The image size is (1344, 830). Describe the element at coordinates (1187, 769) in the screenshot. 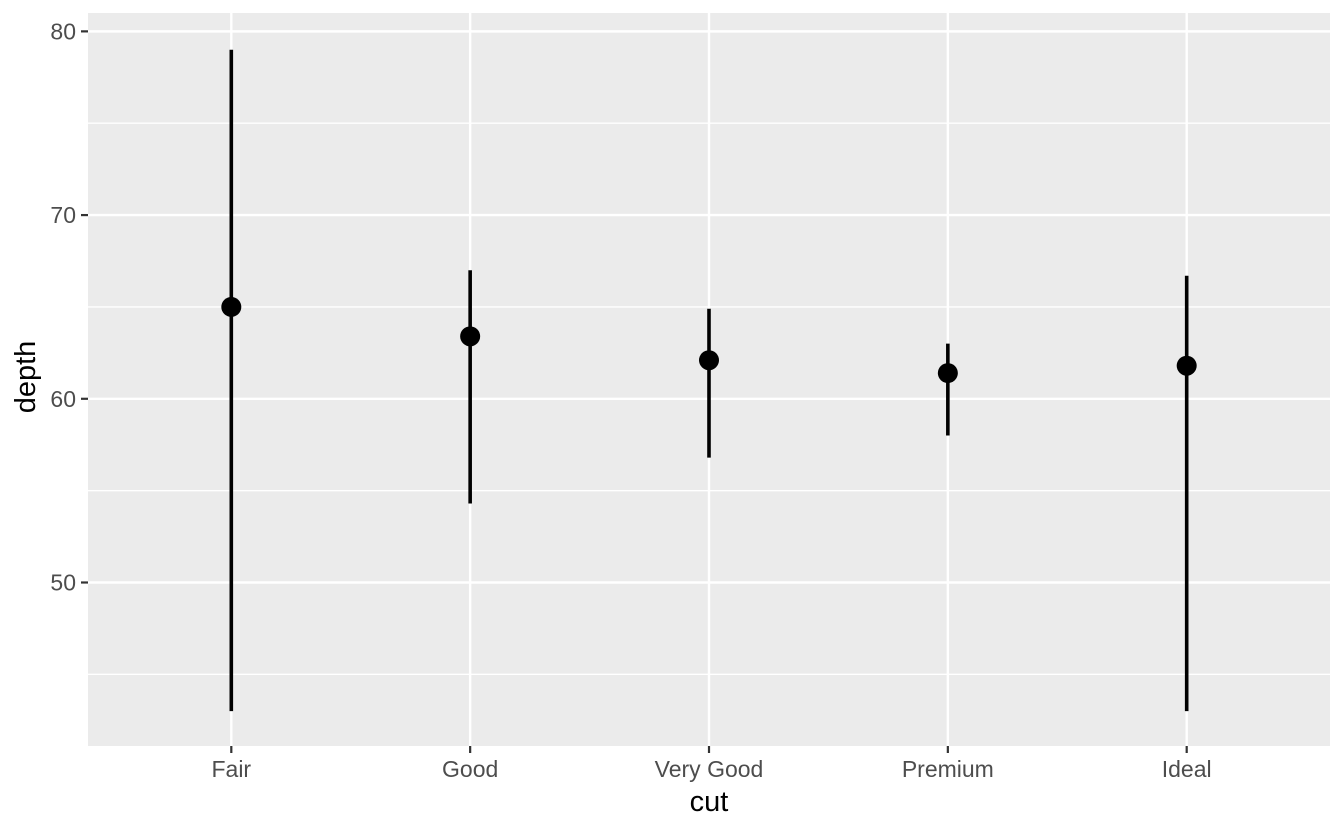

I see `x-tick-label: Ideal` at that location.